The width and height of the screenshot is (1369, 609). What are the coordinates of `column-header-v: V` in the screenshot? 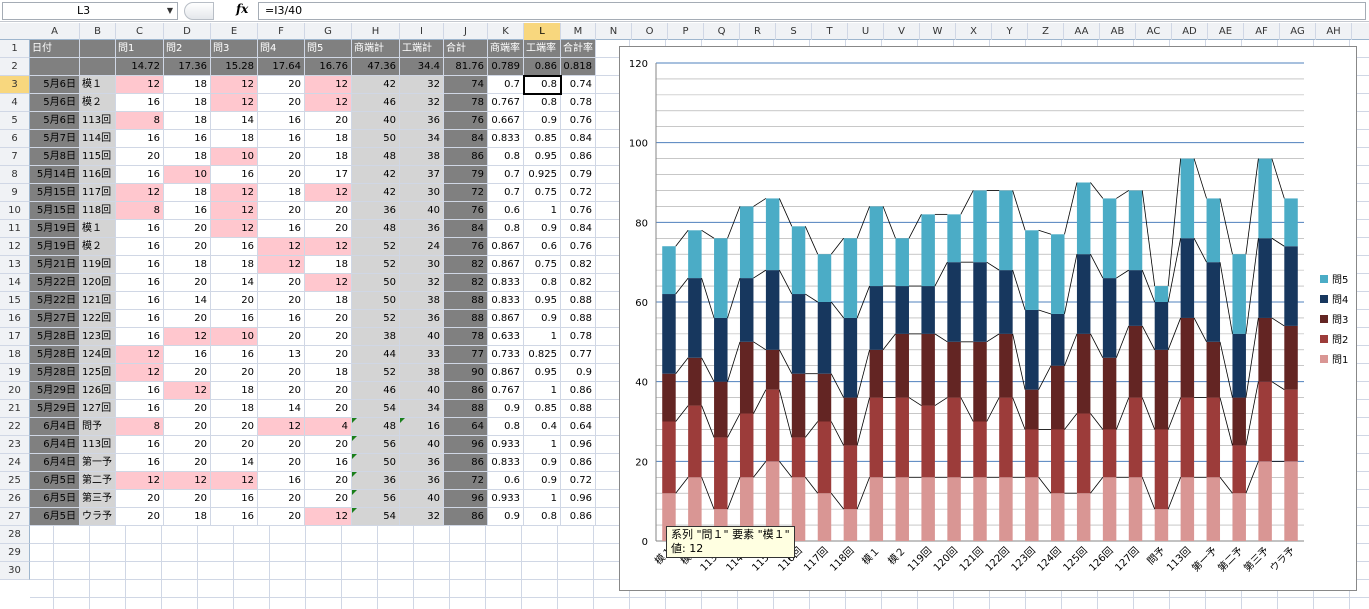 It's located at (902, 31).